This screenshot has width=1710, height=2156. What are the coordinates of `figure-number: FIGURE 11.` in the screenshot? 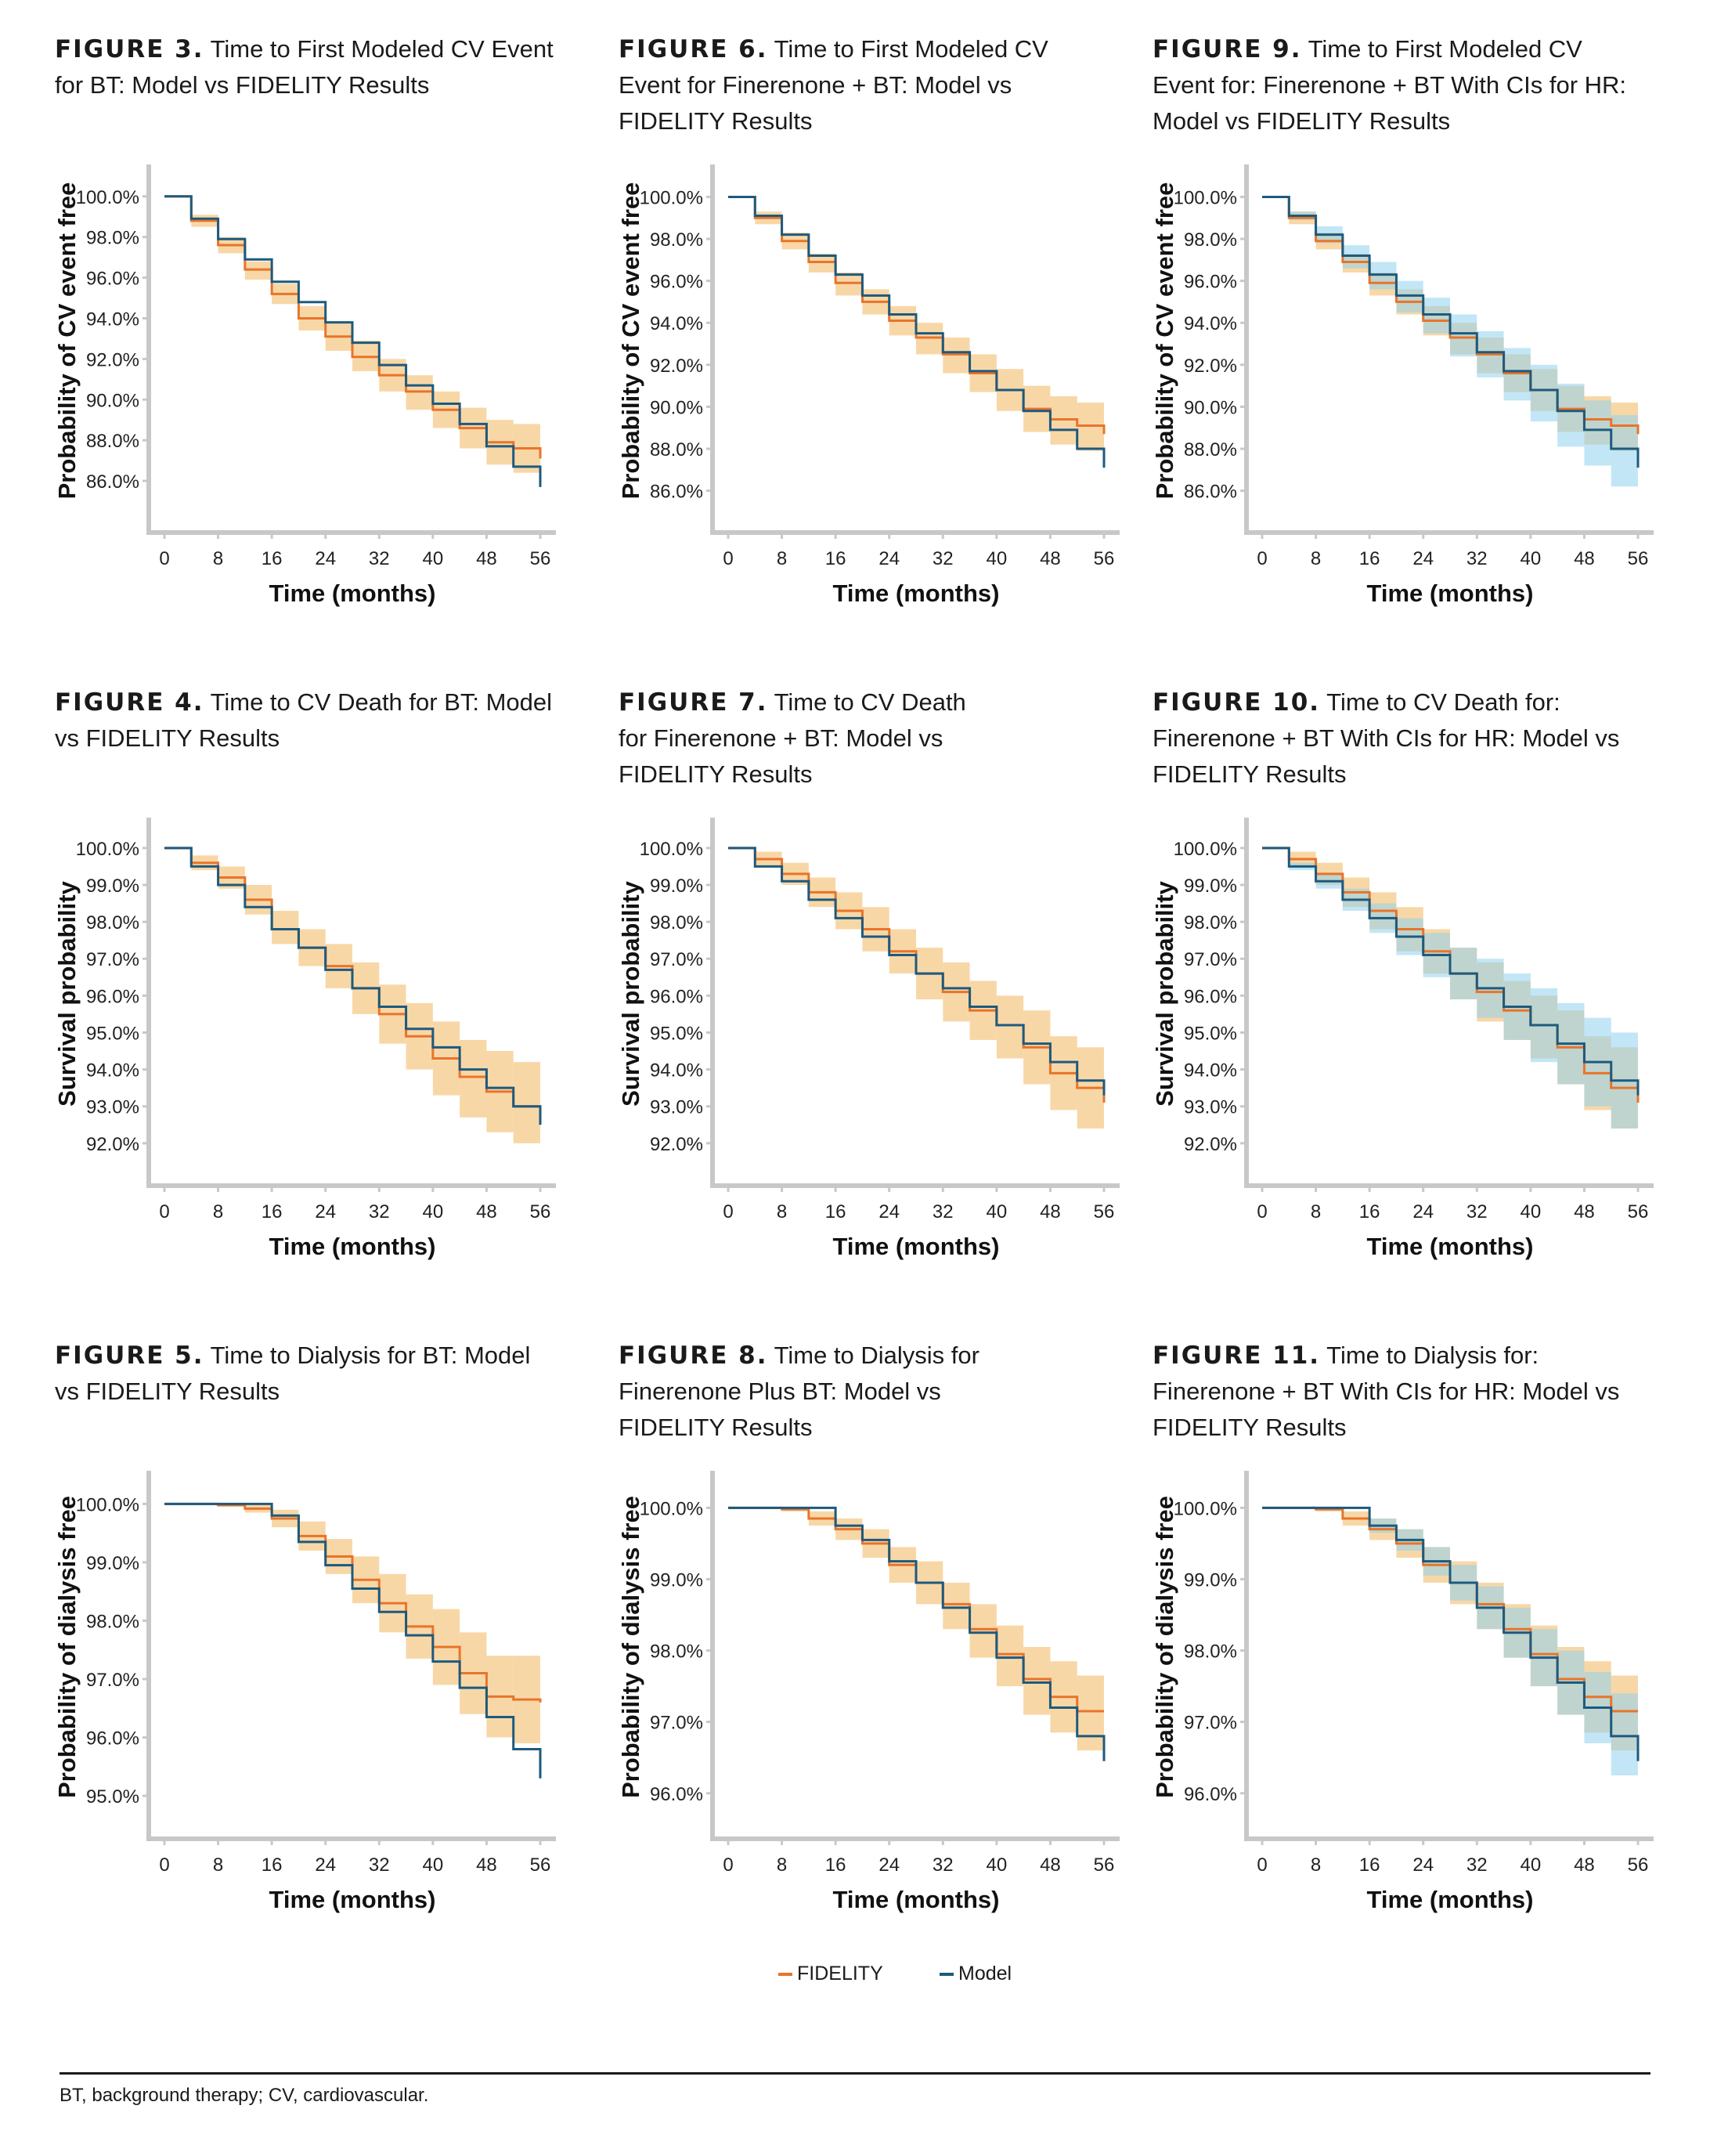 It's located at (1237, 1356).